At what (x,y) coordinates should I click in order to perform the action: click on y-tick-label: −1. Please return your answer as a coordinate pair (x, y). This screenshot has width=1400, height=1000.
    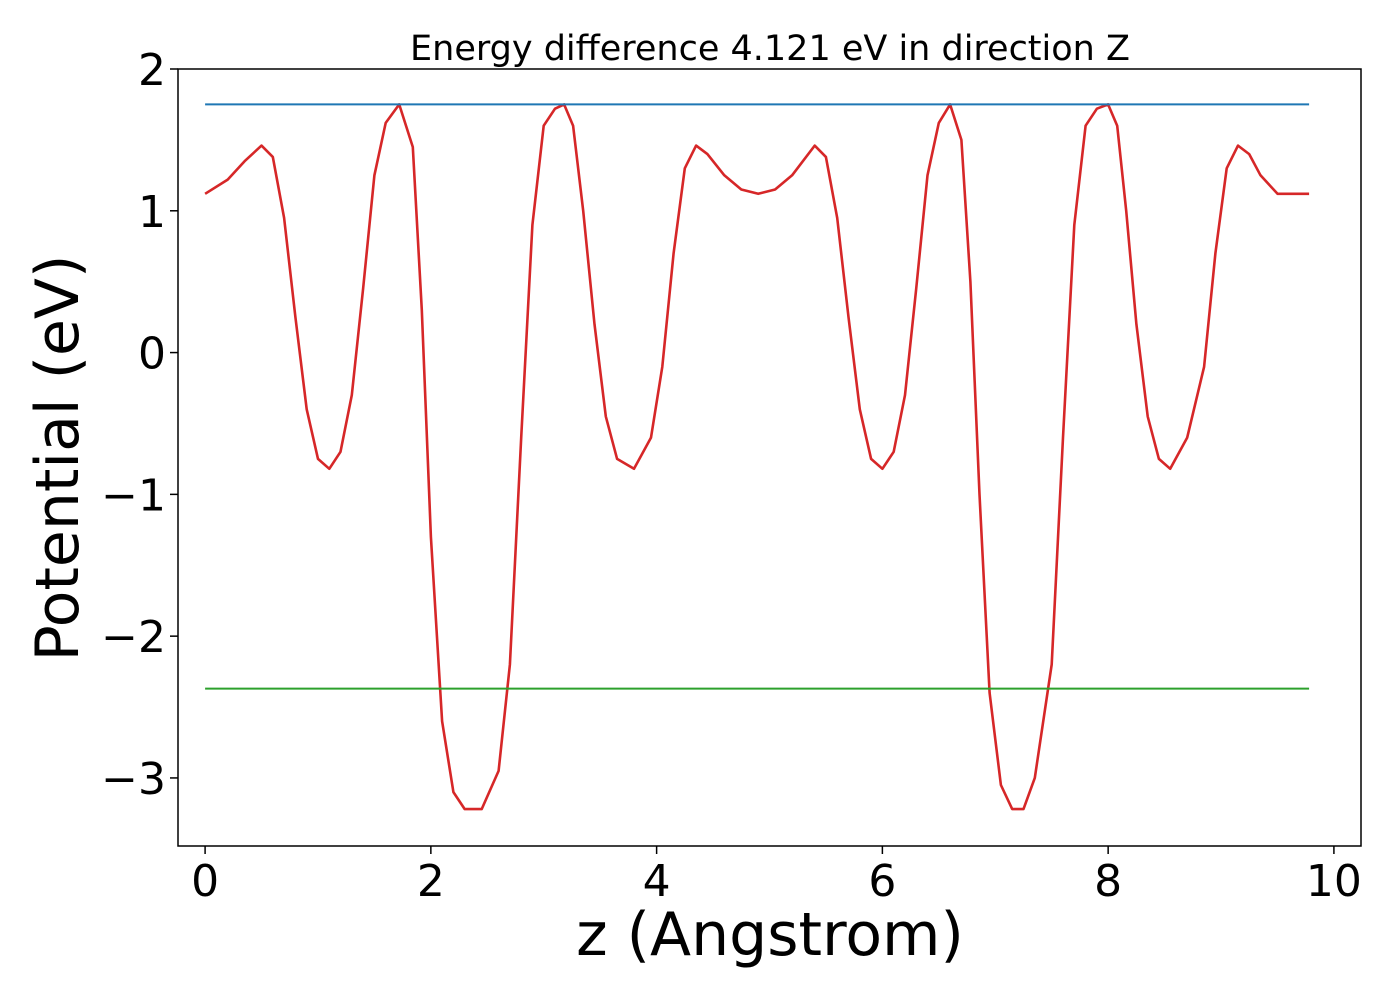
    Looking at the image, I should click on (133, 495).